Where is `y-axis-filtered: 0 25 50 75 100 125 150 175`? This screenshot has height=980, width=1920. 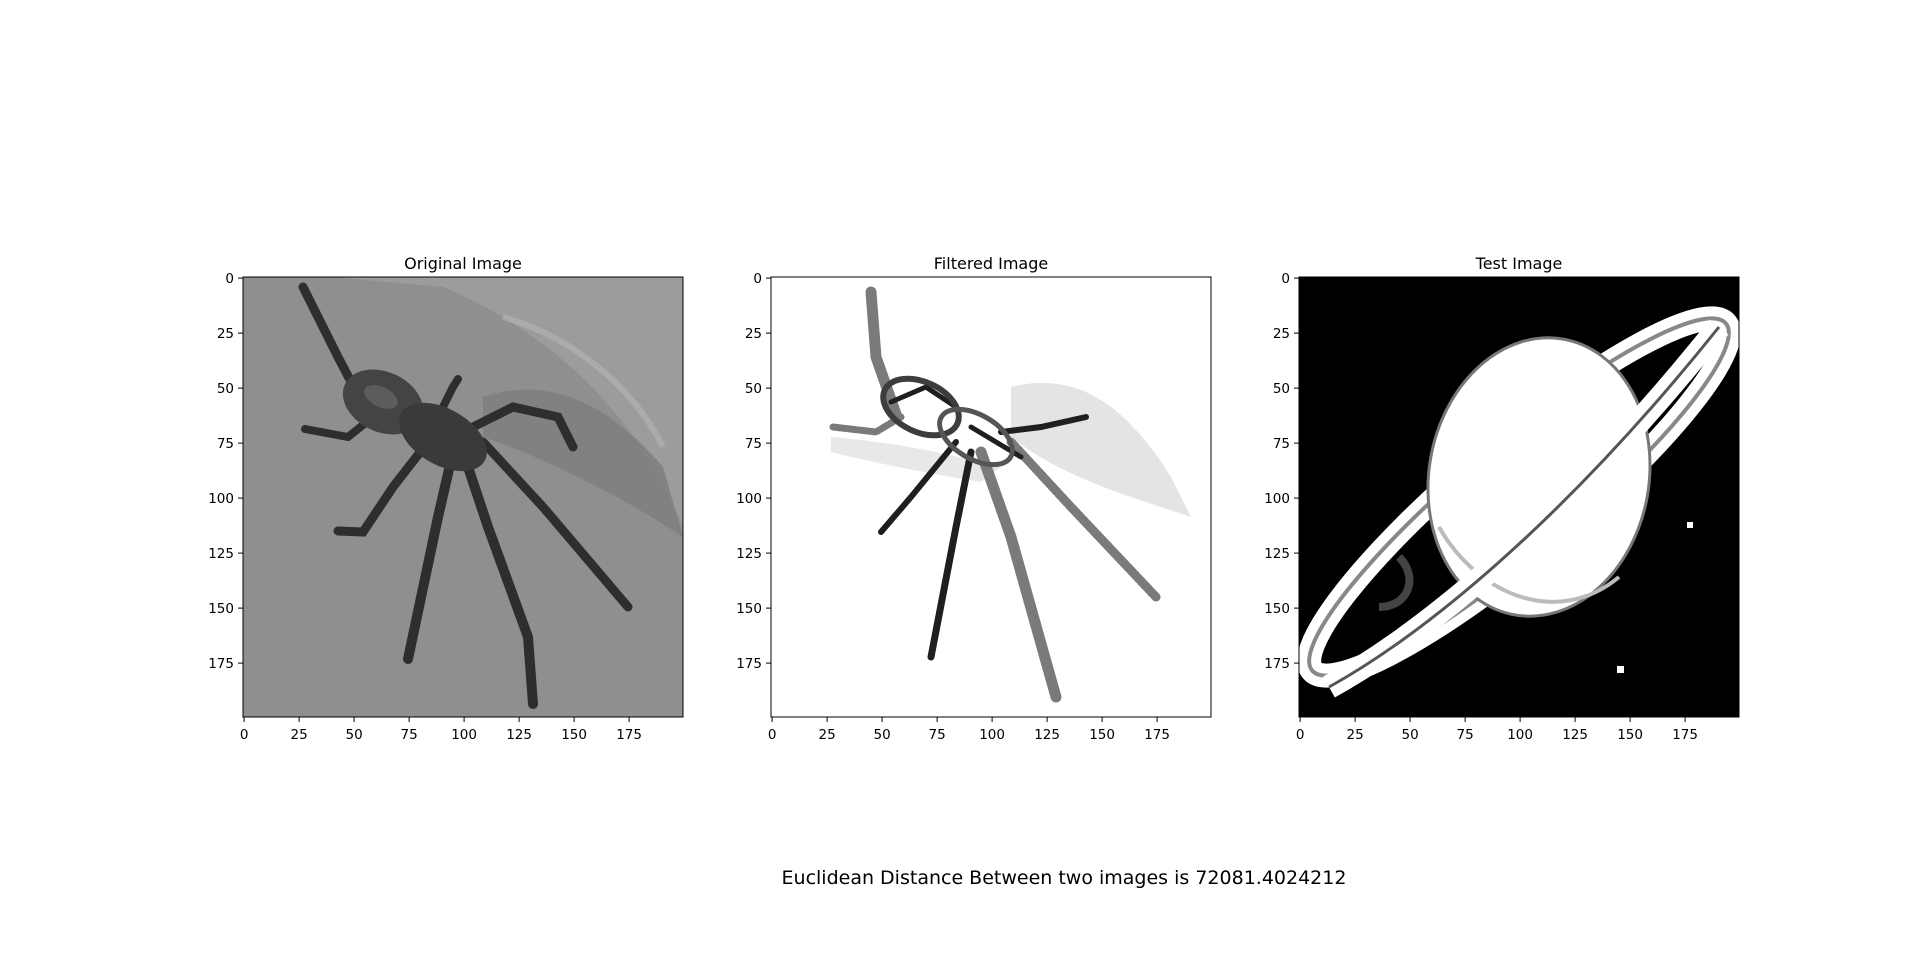
y-axis-filtered: 0 25 50 75 100 125 150 175 is located at coordinates (753, 471).